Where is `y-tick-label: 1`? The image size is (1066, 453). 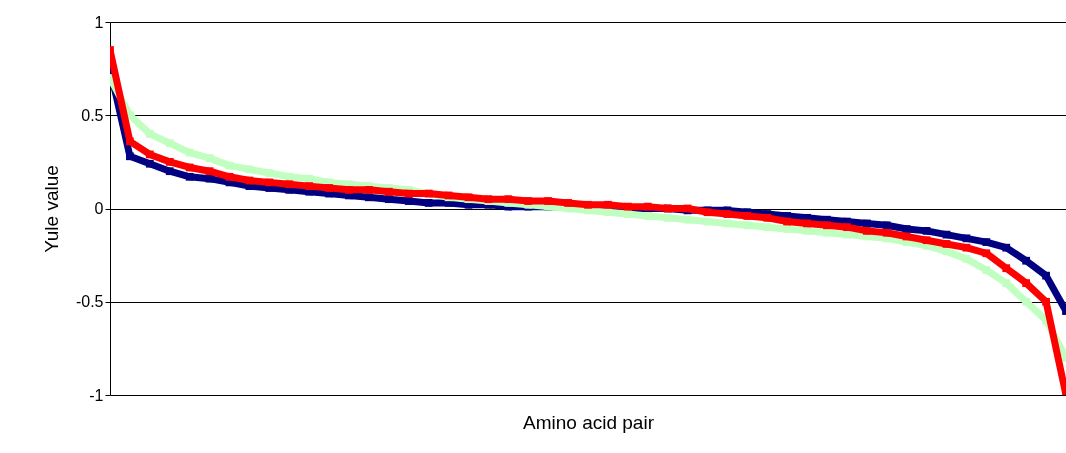
y-tick-label: 1 is located at coordinates (99, 22).